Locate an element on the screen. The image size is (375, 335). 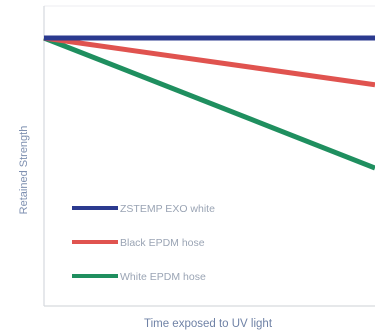
x-axis-label: Time exposed to UV light is located at coordinates (208, 324).